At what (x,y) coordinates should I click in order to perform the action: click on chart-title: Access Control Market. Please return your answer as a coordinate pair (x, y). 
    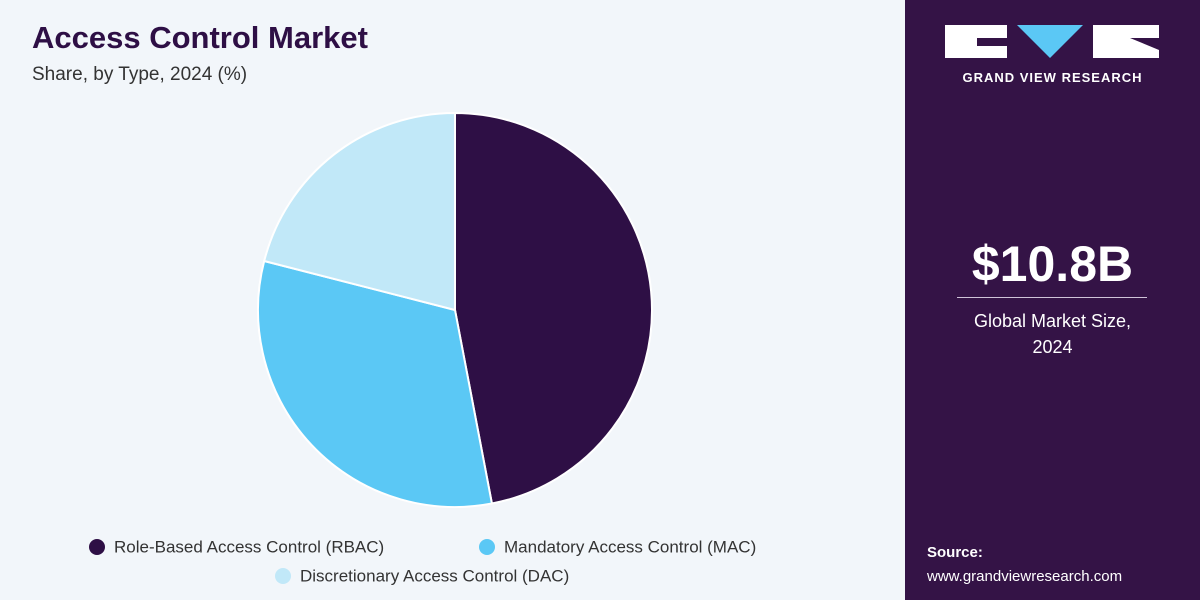
    Looking at the image, I should click on (200, 37).